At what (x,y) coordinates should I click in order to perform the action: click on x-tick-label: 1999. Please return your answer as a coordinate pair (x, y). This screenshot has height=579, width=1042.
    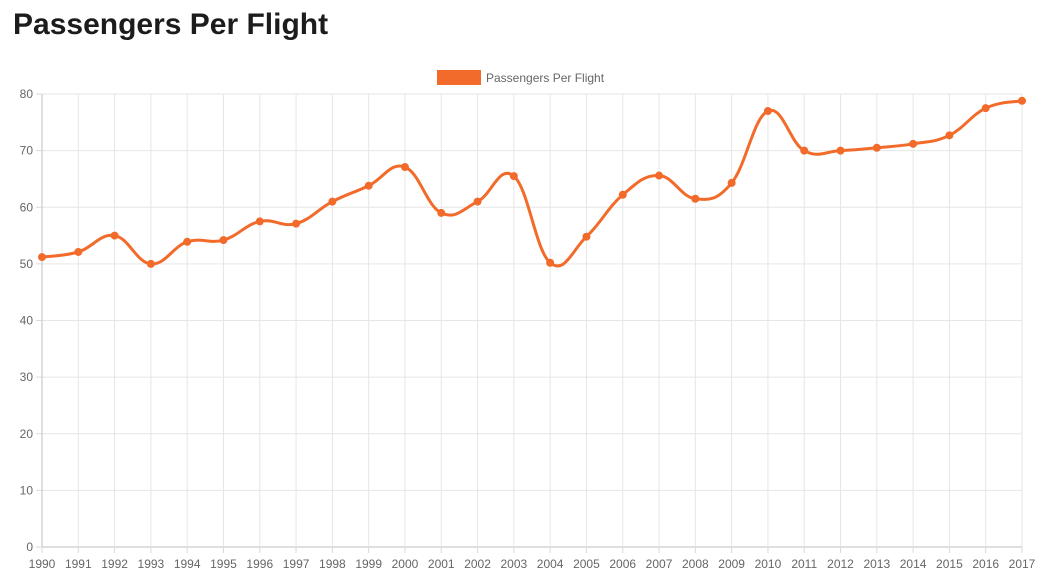
    Looking at the image, I should click on (368, 564).